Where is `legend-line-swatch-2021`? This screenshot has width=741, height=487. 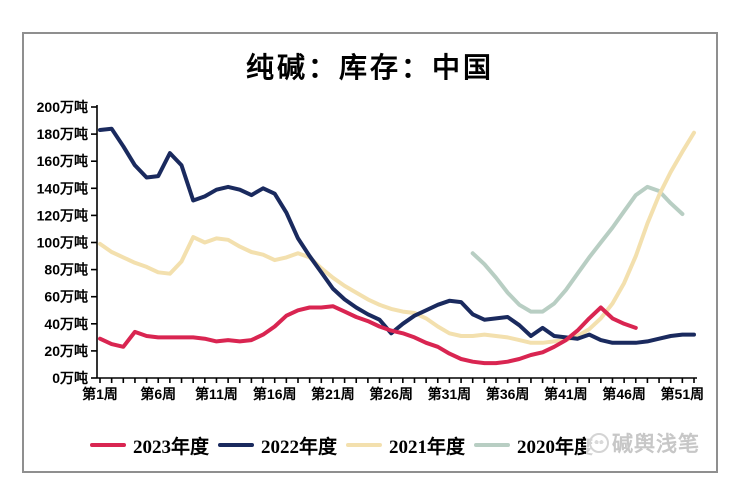 legend-line-swatch-2021 is located at coordinates (364, 445).